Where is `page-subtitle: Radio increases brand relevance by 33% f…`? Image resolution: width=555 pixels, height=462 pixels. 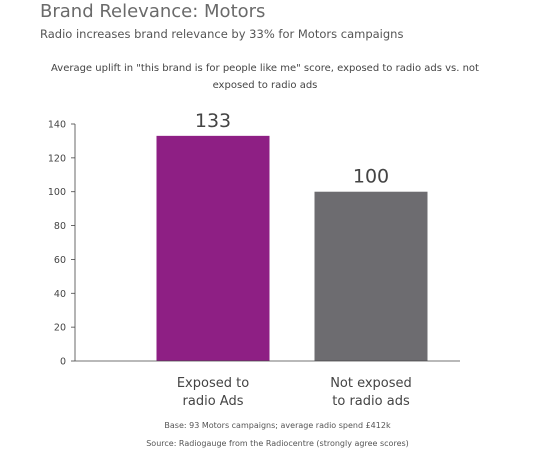
page-subtitle: Radio increases brand relevance by 33% f… is located at coordinates (222, 34).